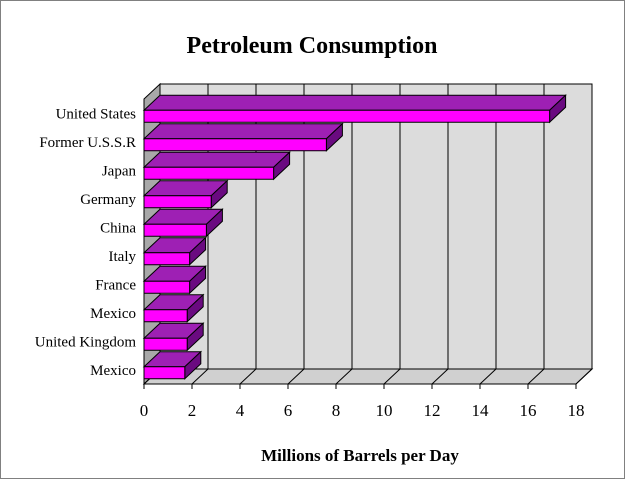  I want to click on x-axis-label: Millions of Barrels per Day, so click(360, 455).